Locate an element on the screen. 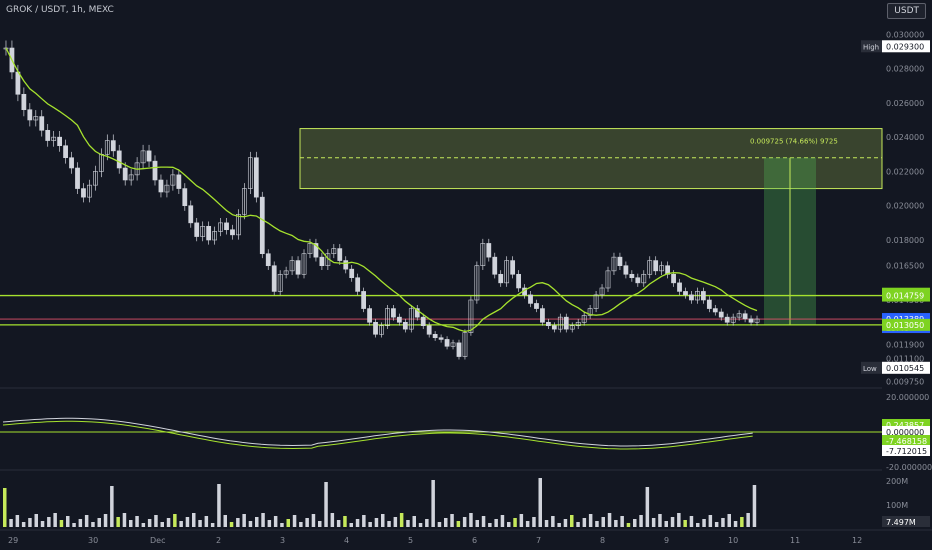  volume-axis-label: 200M is located at coordinates (897, 481).